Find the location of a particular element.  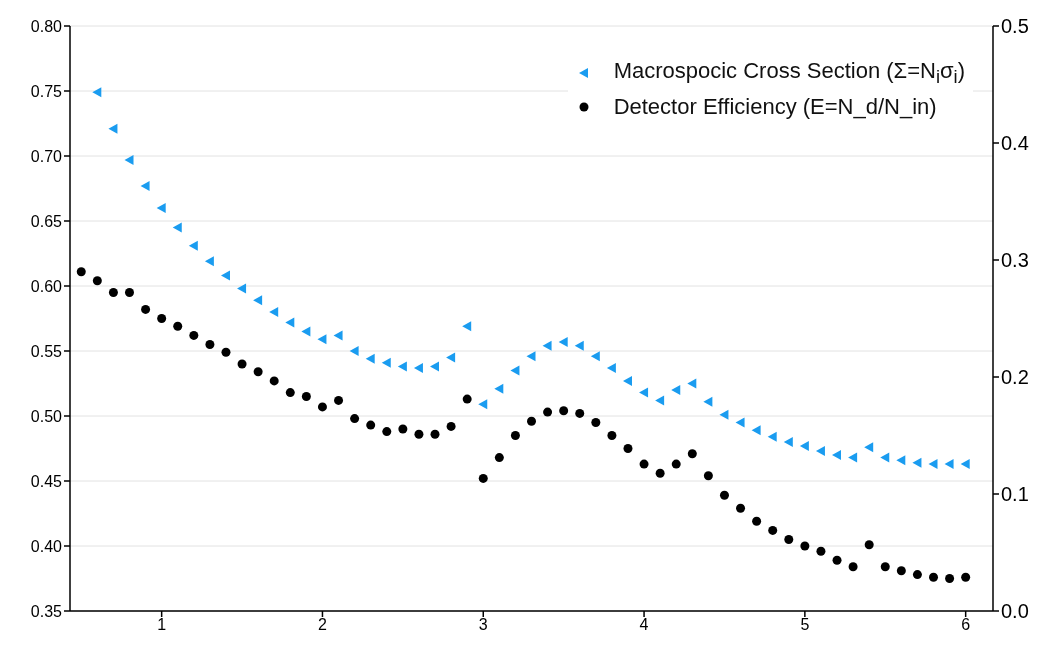

x-tick-label: 6 is located at coordinates (966, 625).